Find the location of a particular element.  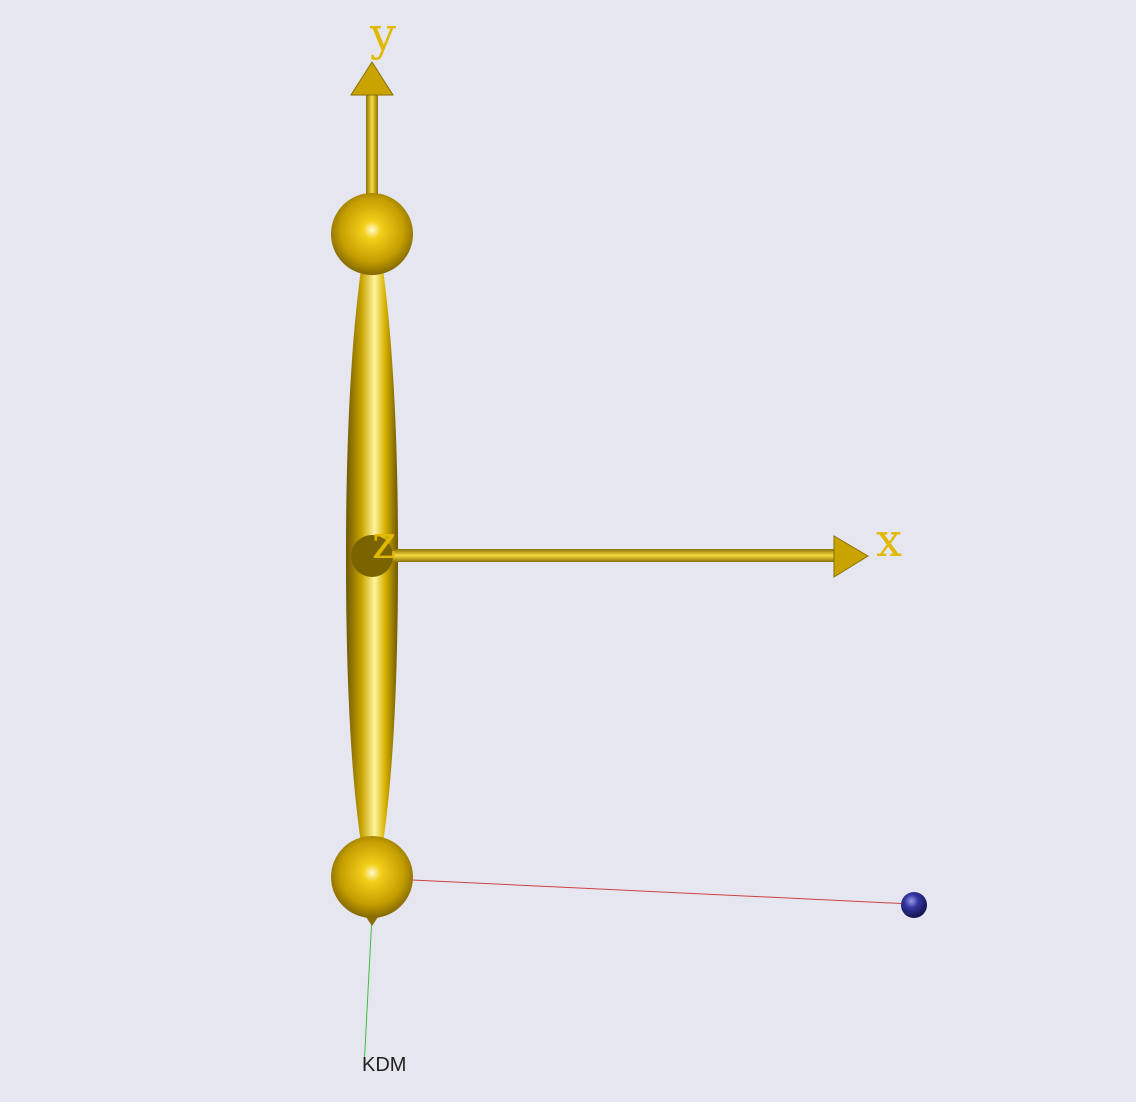

top-sphere is located at coordinates (372, 234).